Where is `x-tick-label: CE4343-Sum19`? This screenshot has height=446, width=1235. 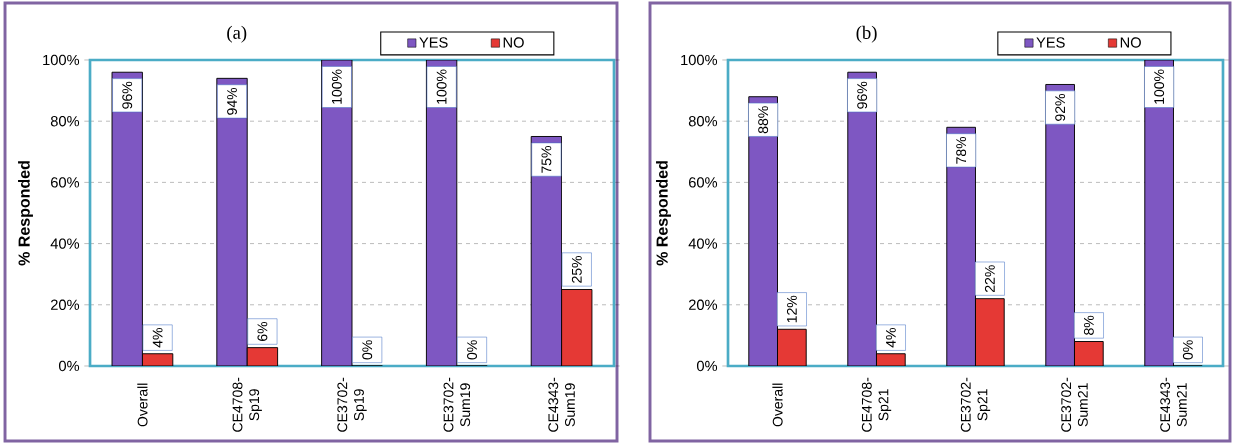
x-tick-label: CE4343-Sum19 is located at coordinates (561, 404).